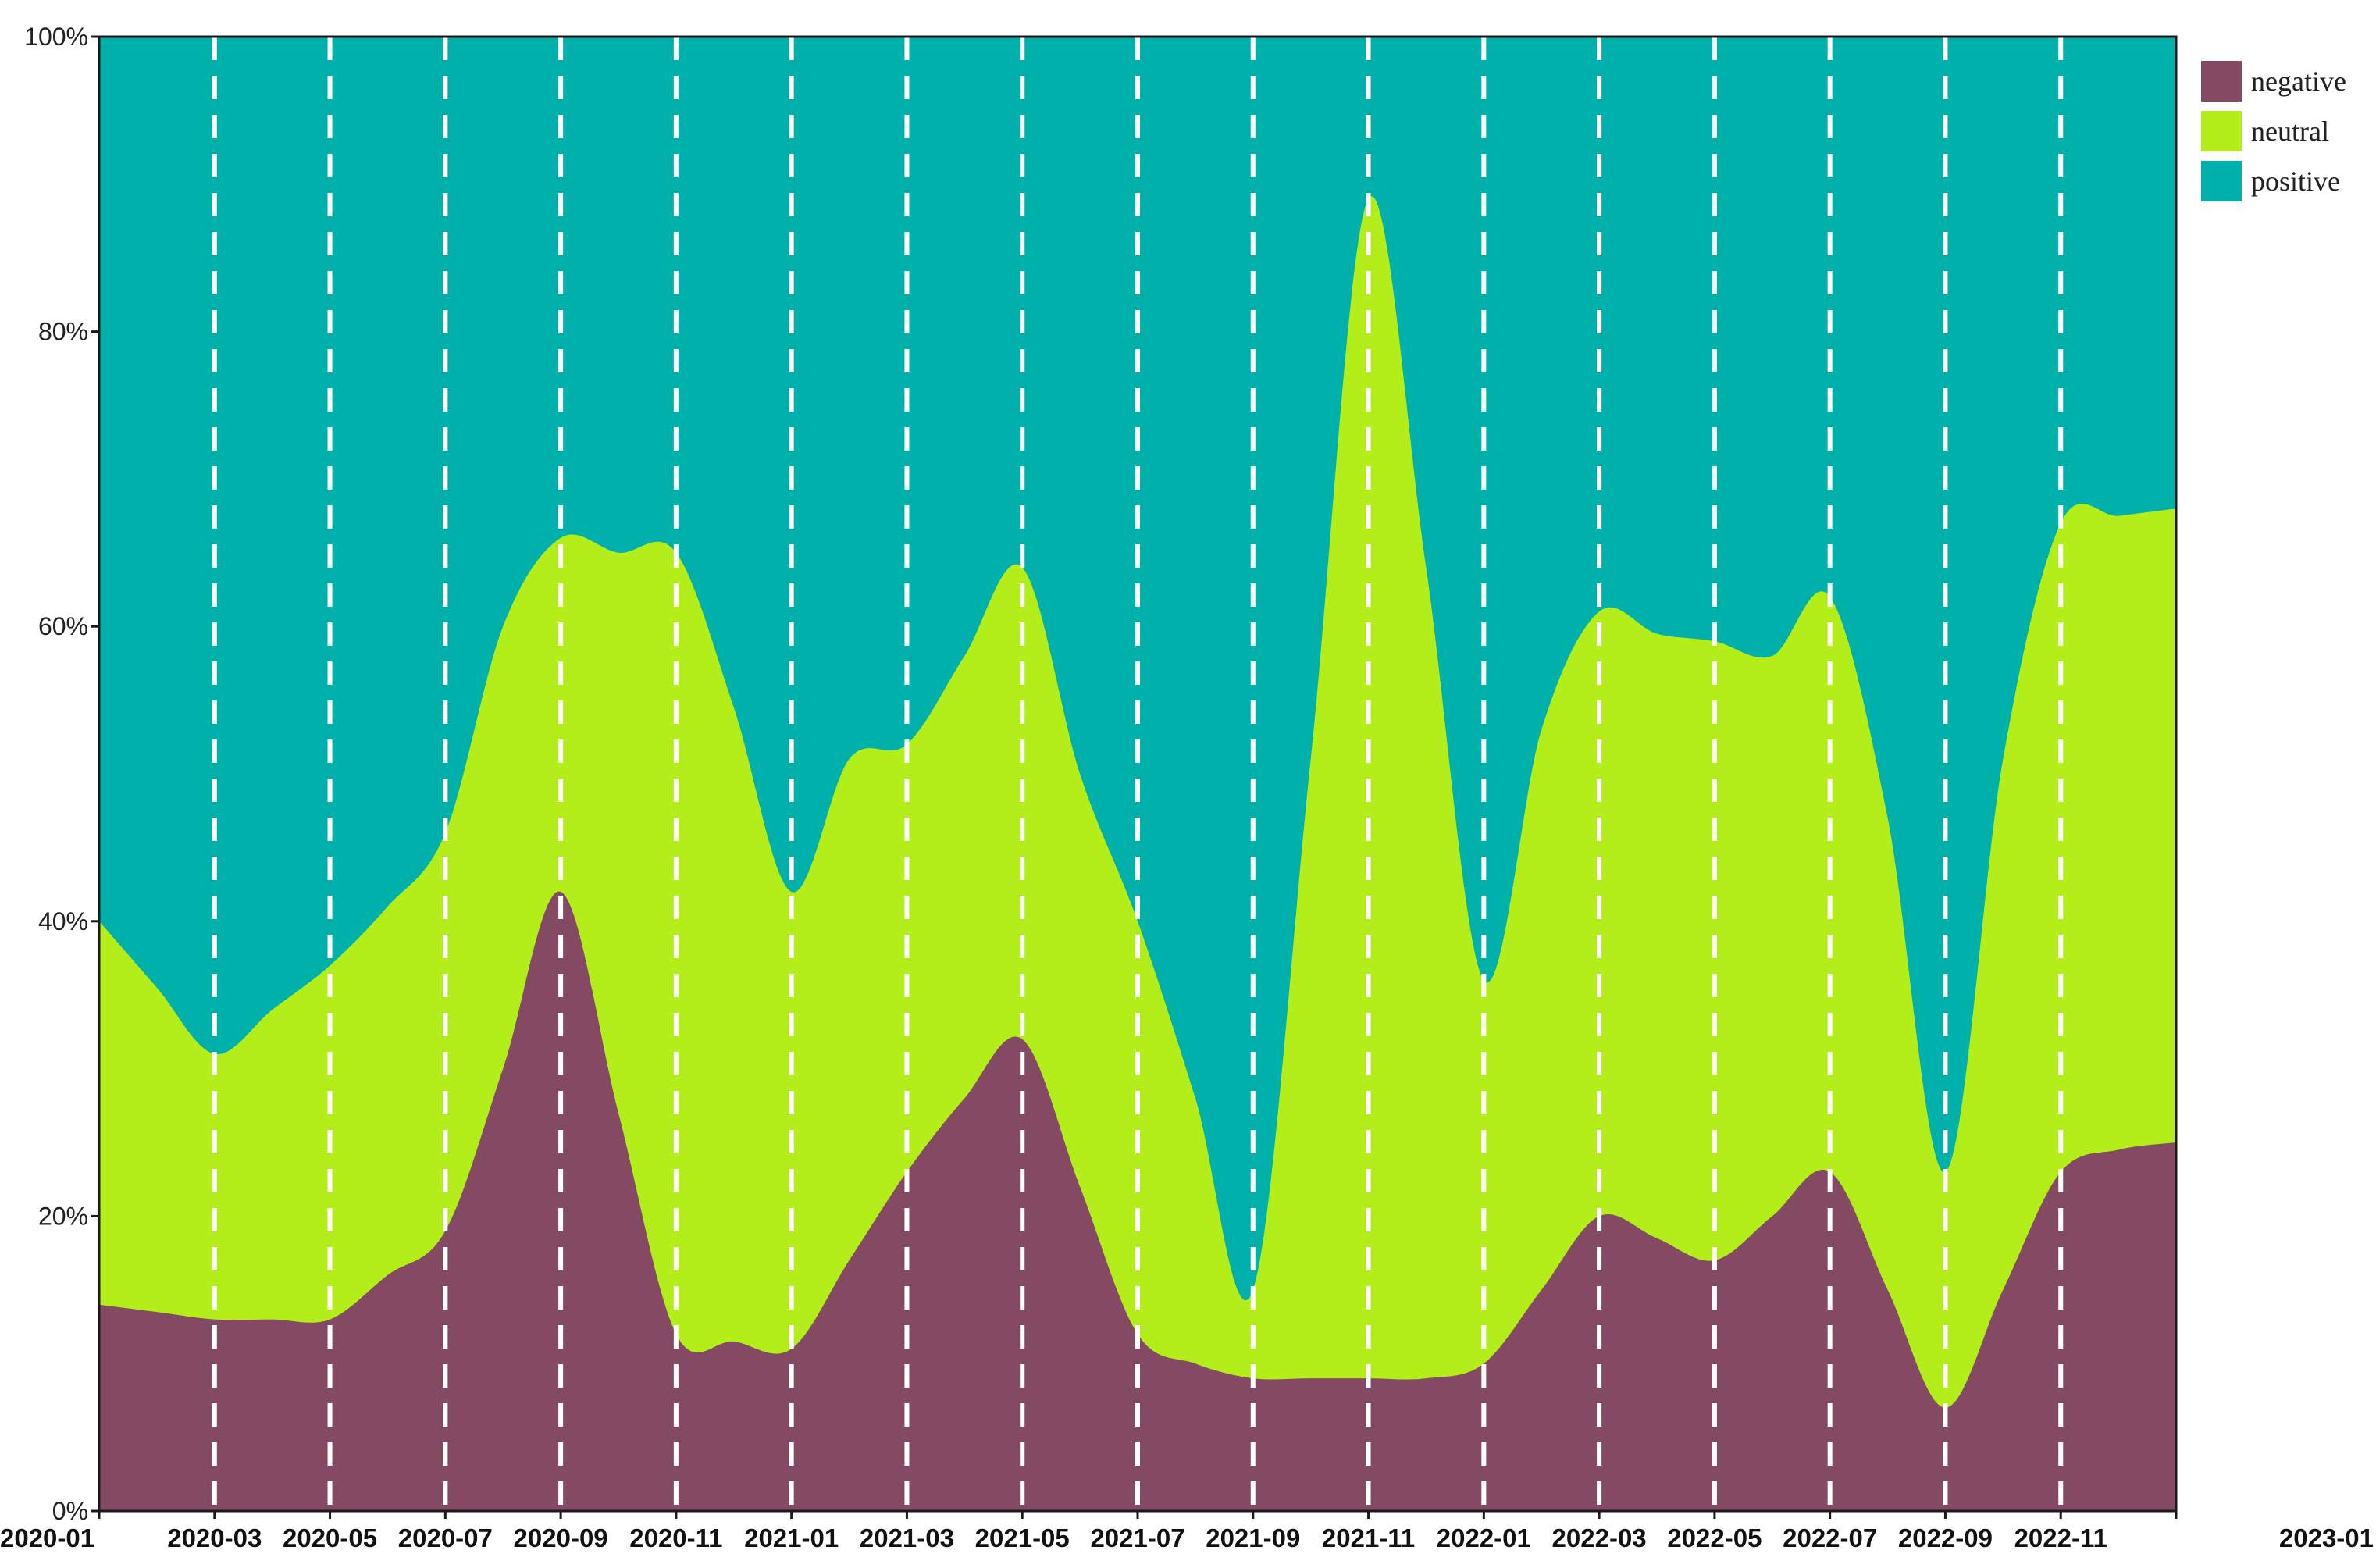 This screenshot has height=1568, width=2376. I want to click on y-axis-ticks: 0% 20% 40% 60% 80% 100%, so click(62, 774).